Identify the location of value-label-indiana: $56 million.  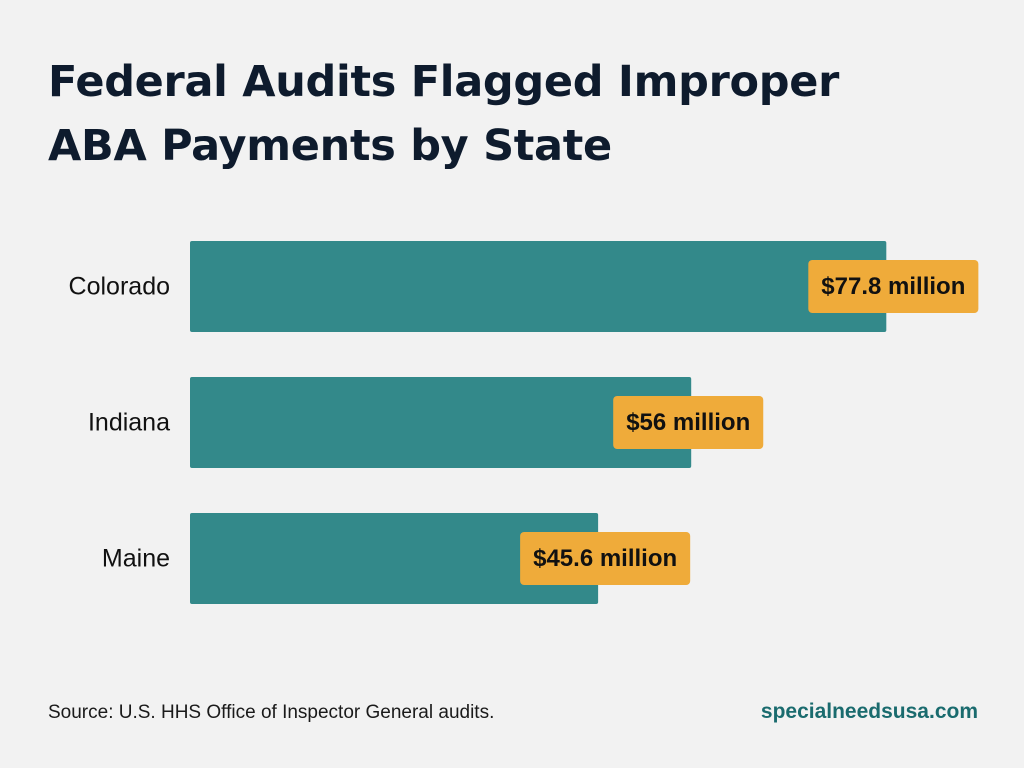
(688, 422).